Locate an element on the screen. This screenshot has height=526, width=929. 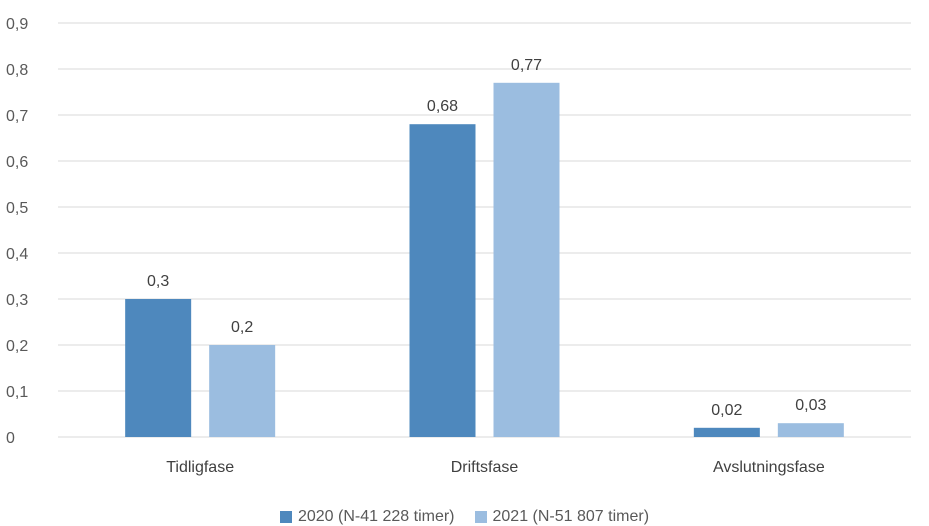
x-category-label: Driftsfase is located at coordinates (485, 467).